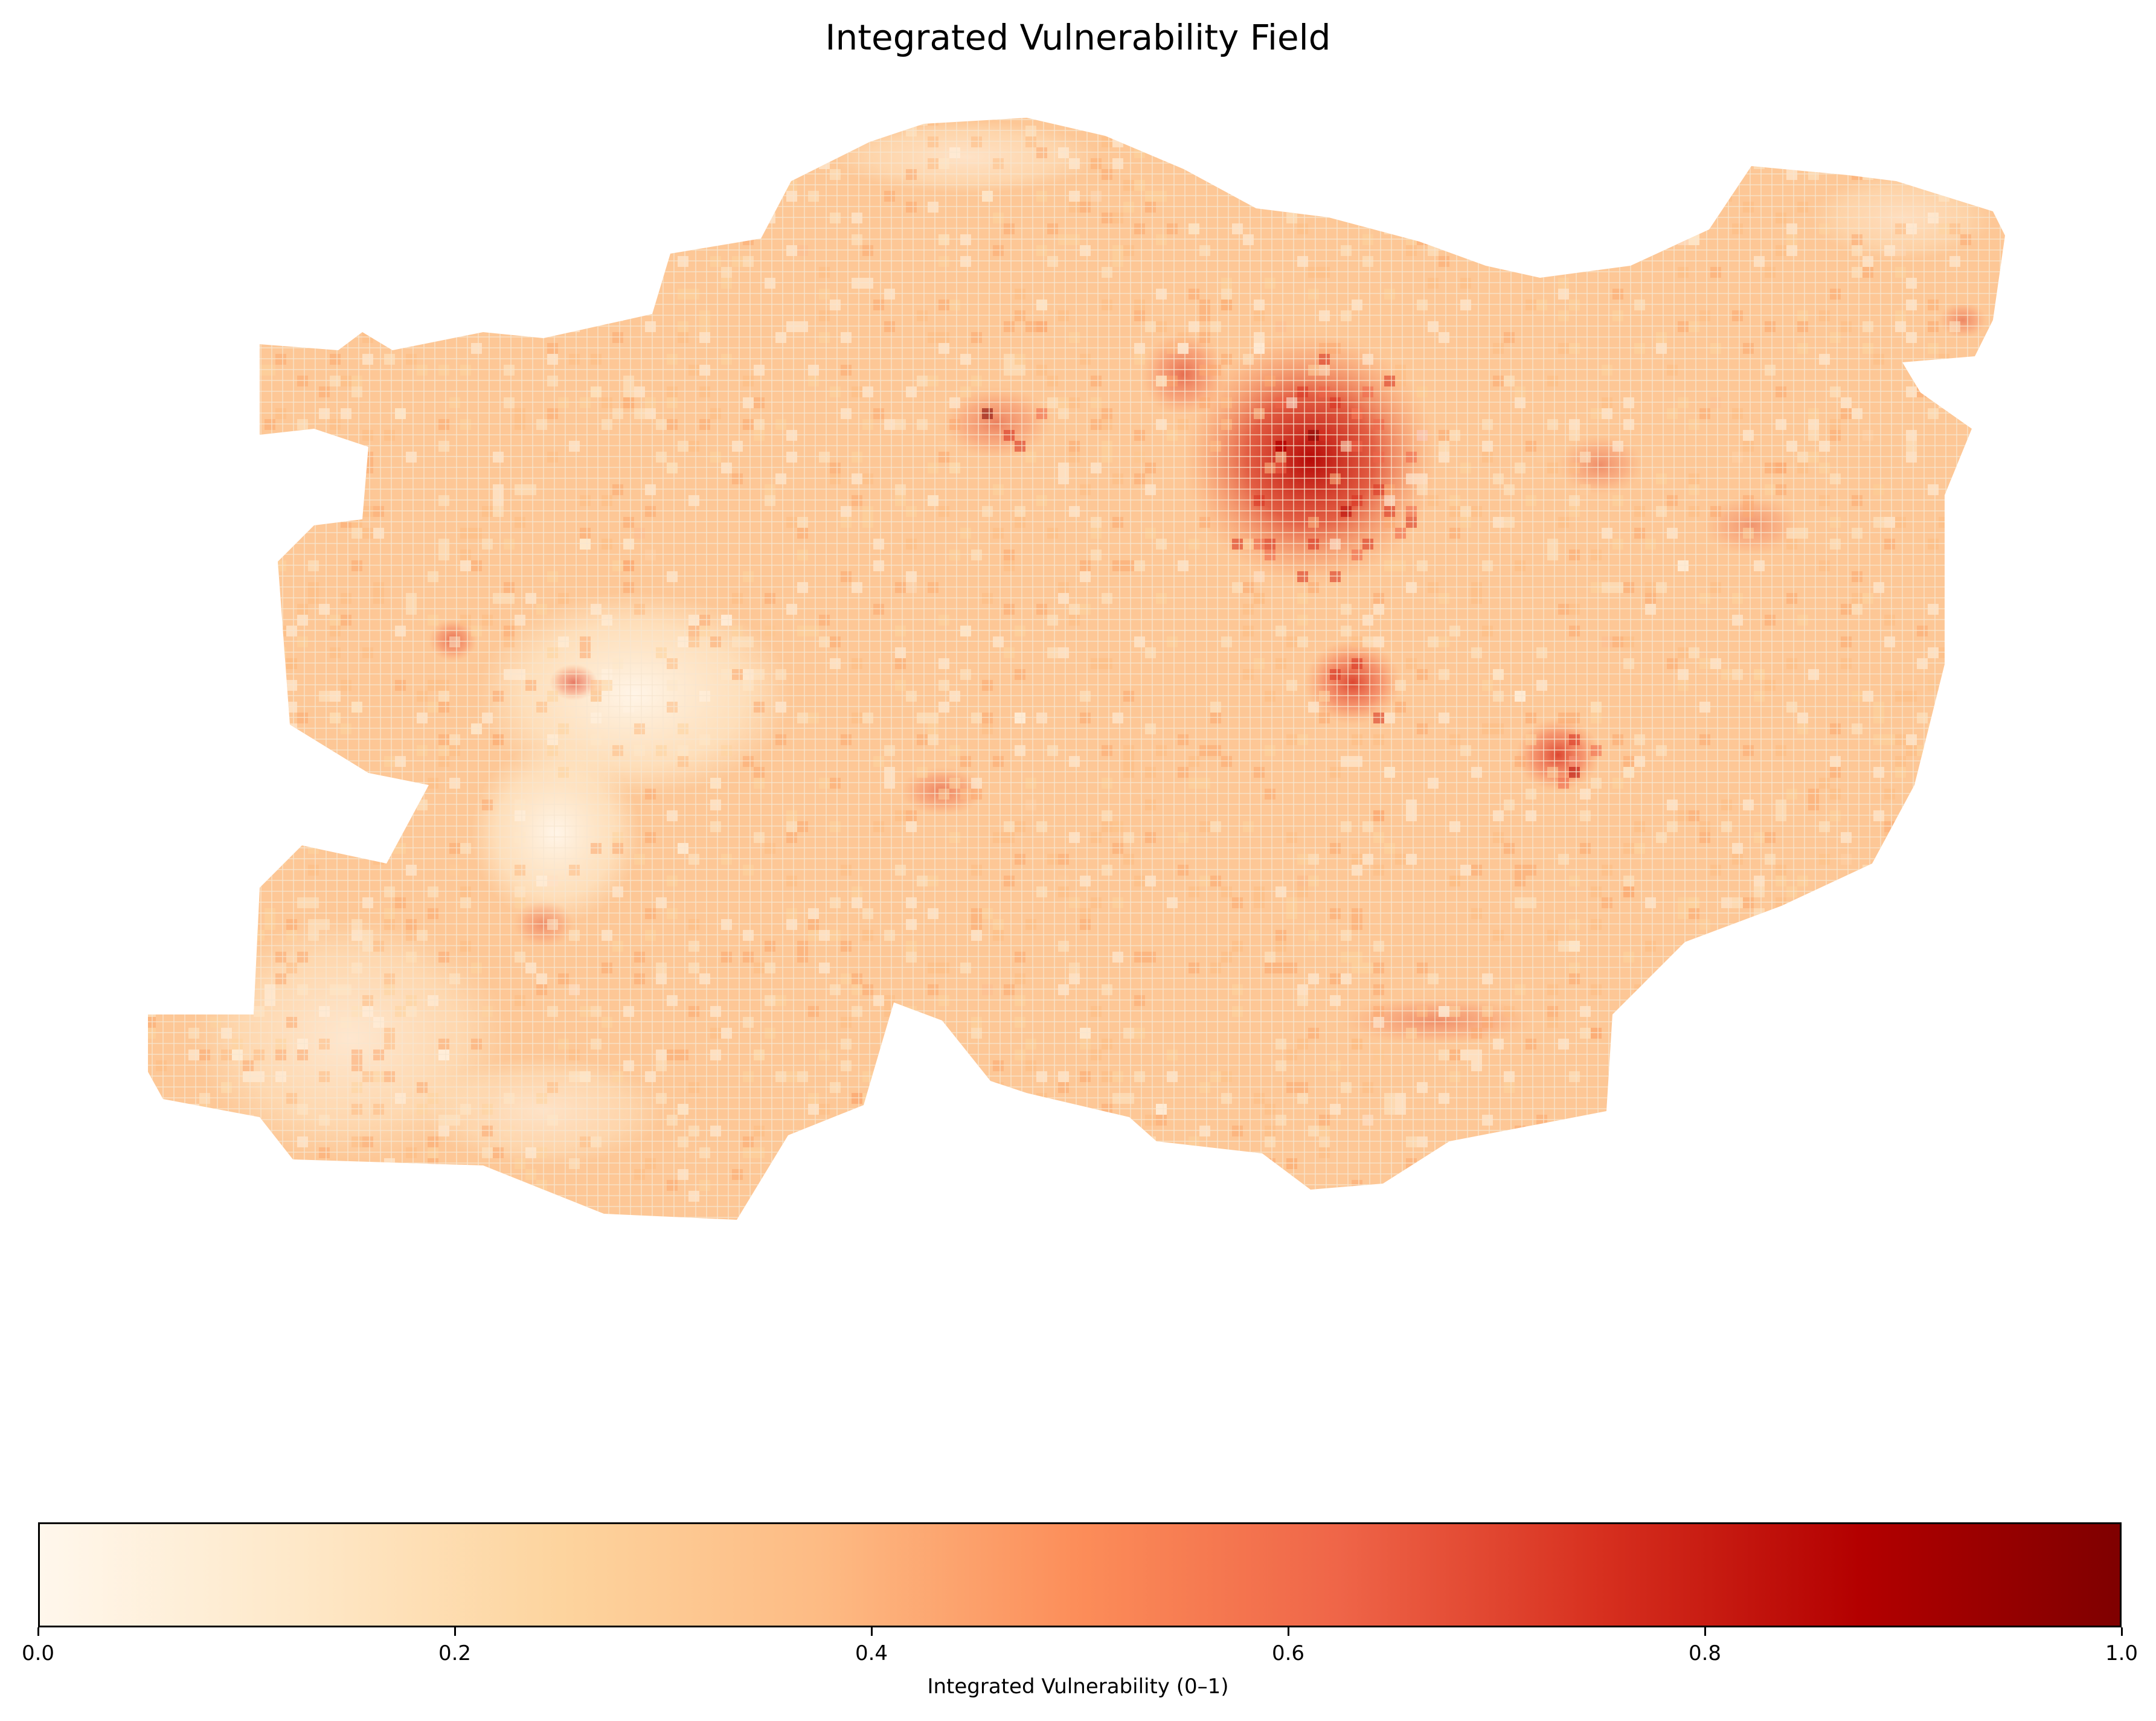 The width and height of the screenshot is (2156, 1721). I want to click on colorbar-tick-label: 0.8, so click(1705, 1653).